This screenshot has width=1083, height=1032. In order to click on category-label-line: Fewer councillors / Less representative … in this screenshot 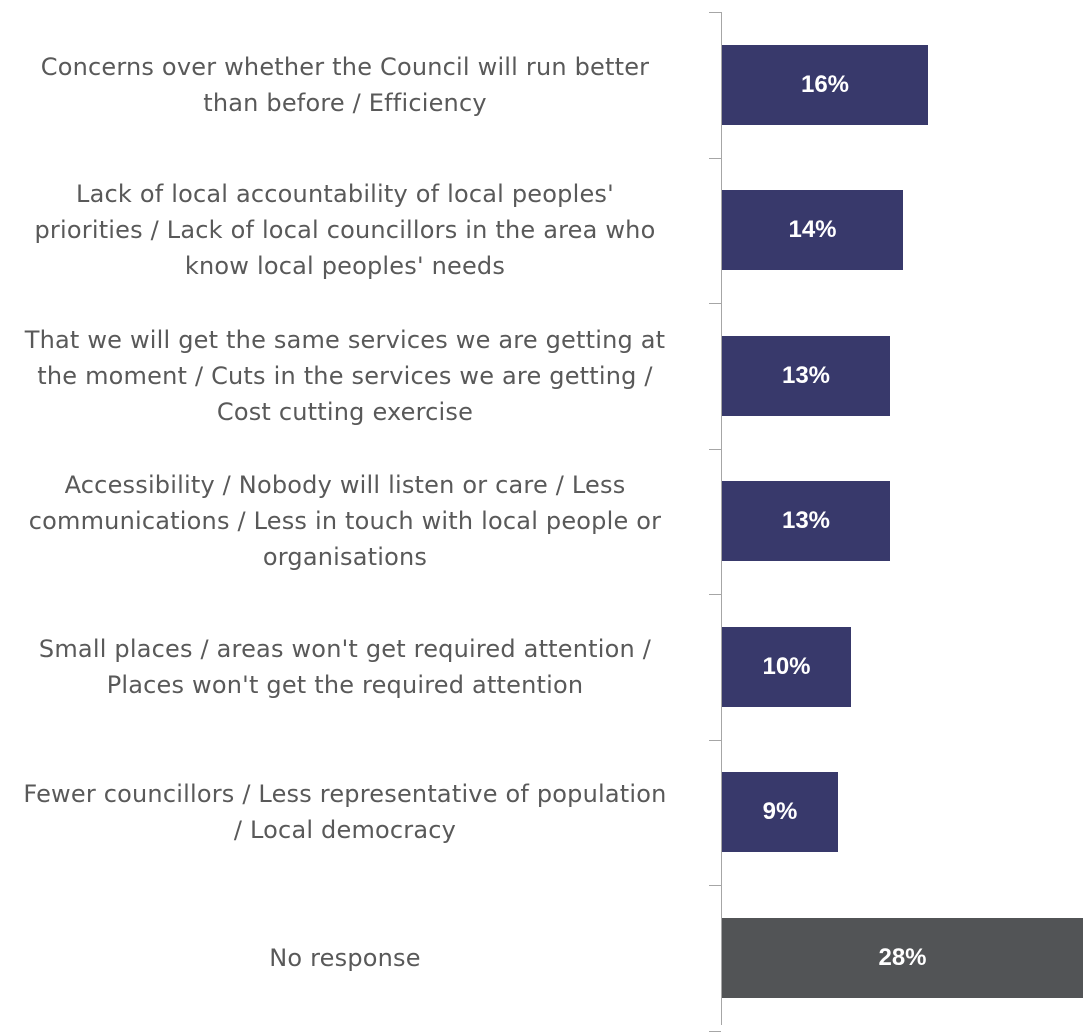, I will do `click(345, 794)`.